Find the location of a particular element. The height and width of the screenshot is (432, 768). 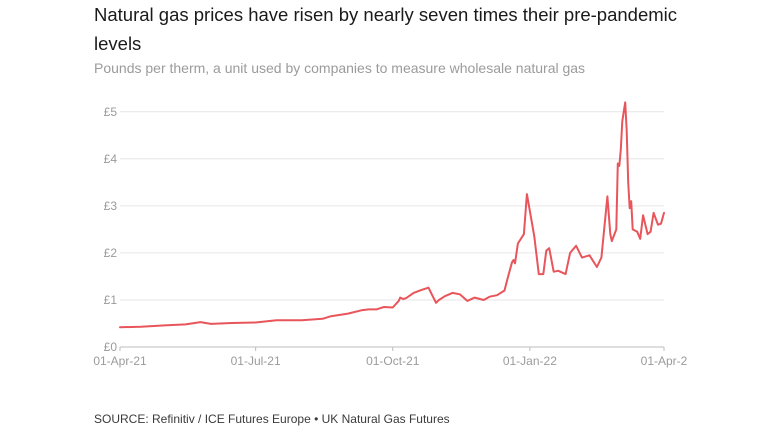

y-tick-label: £1 is located at coordinates (111, 300).